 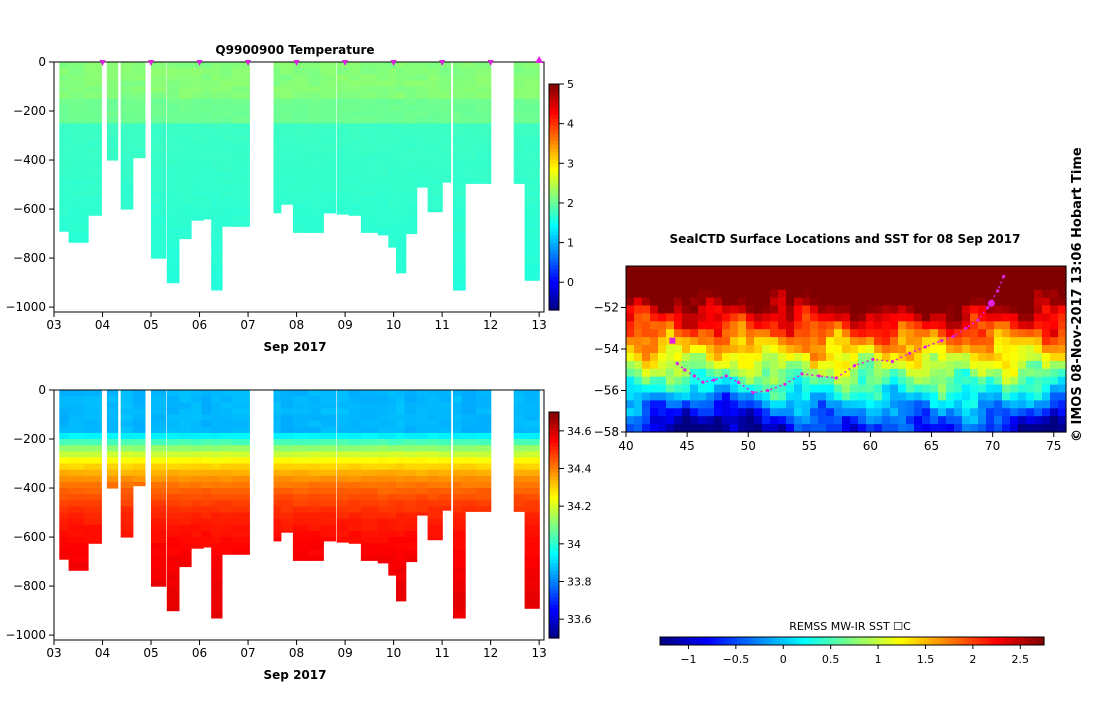 What do you see at coordinates (821, 641) in the screenshot?
I see `sst-colorbar-cell` at bounding box center [821, 641].